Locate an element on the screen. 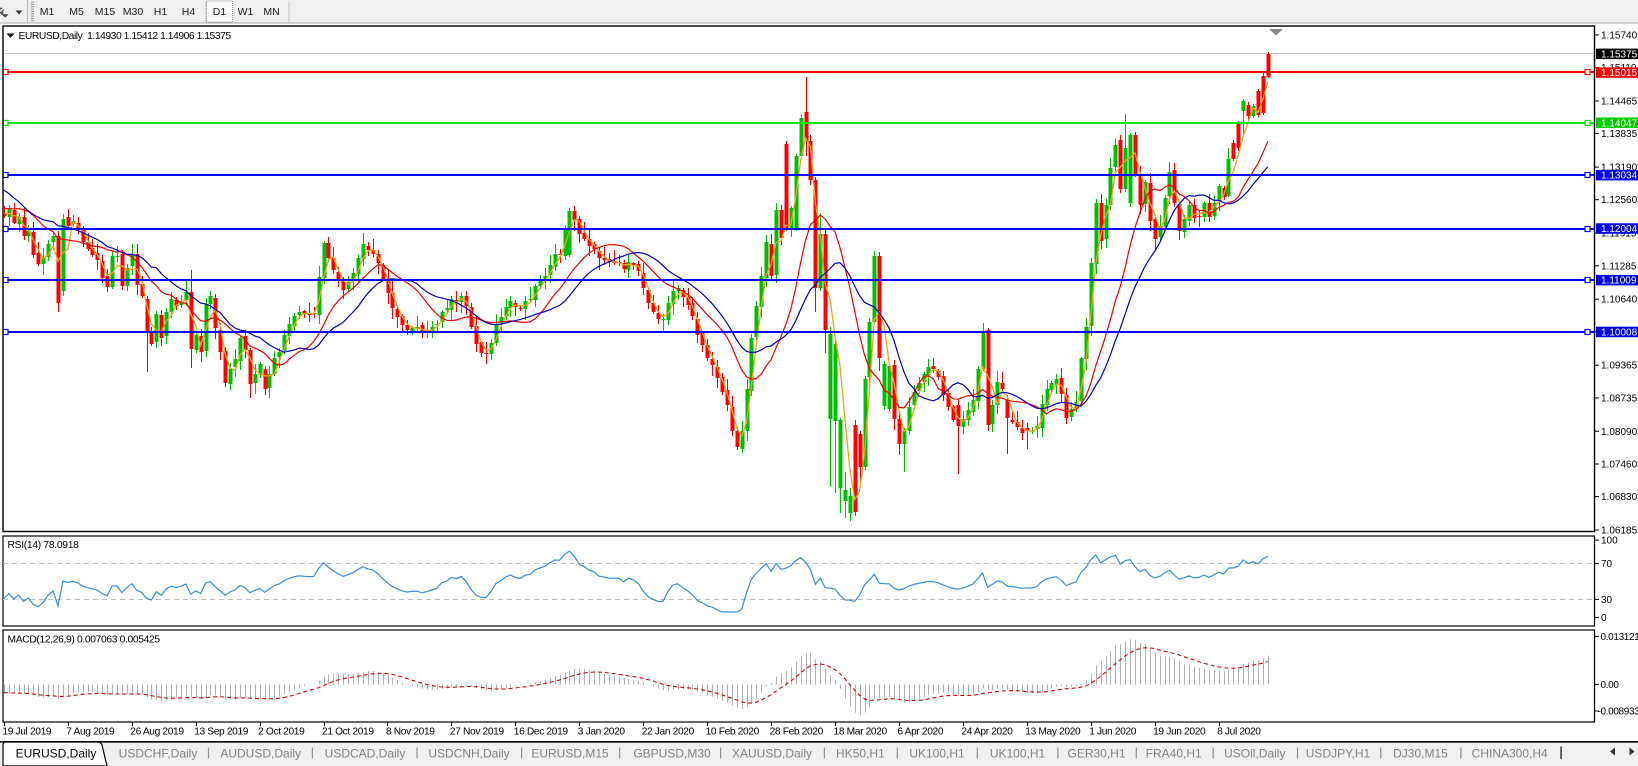  svg-text: 19 Jul 2019 is located at coordinates (27, 732).